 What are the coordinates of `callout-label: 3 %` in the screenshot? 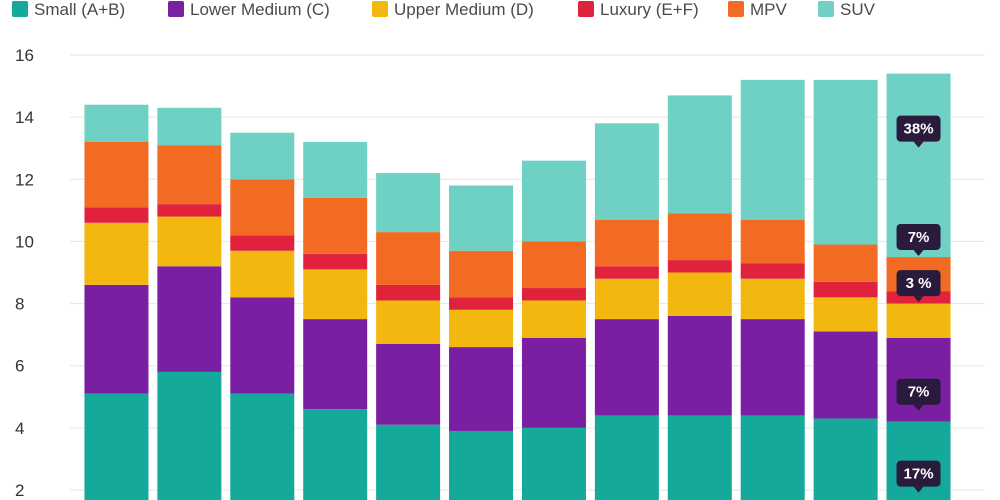 It's located at (919, 283).